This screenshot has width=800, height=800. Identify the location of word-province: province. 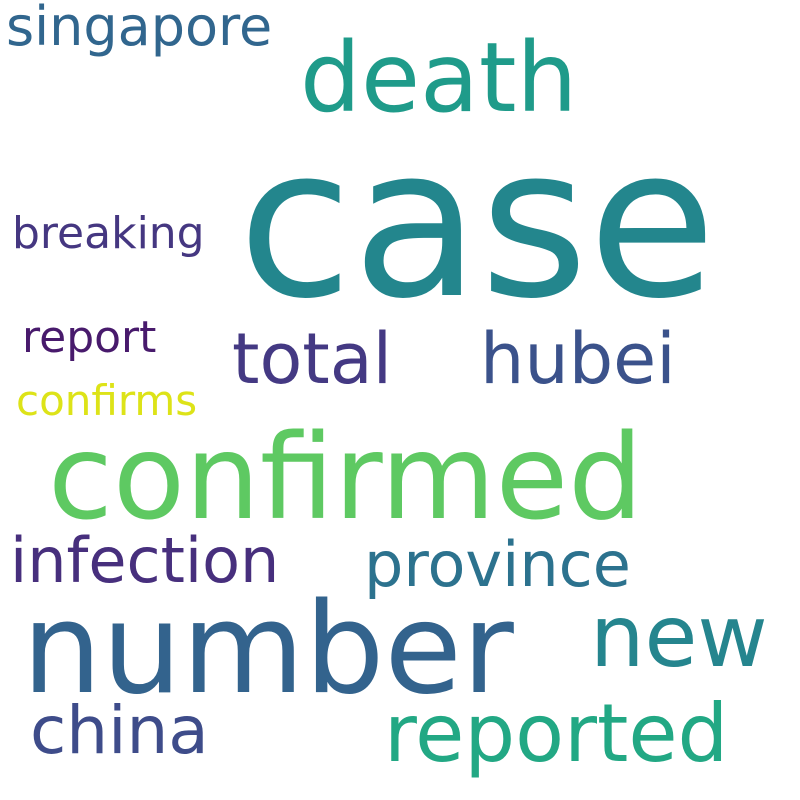
(497, 564).